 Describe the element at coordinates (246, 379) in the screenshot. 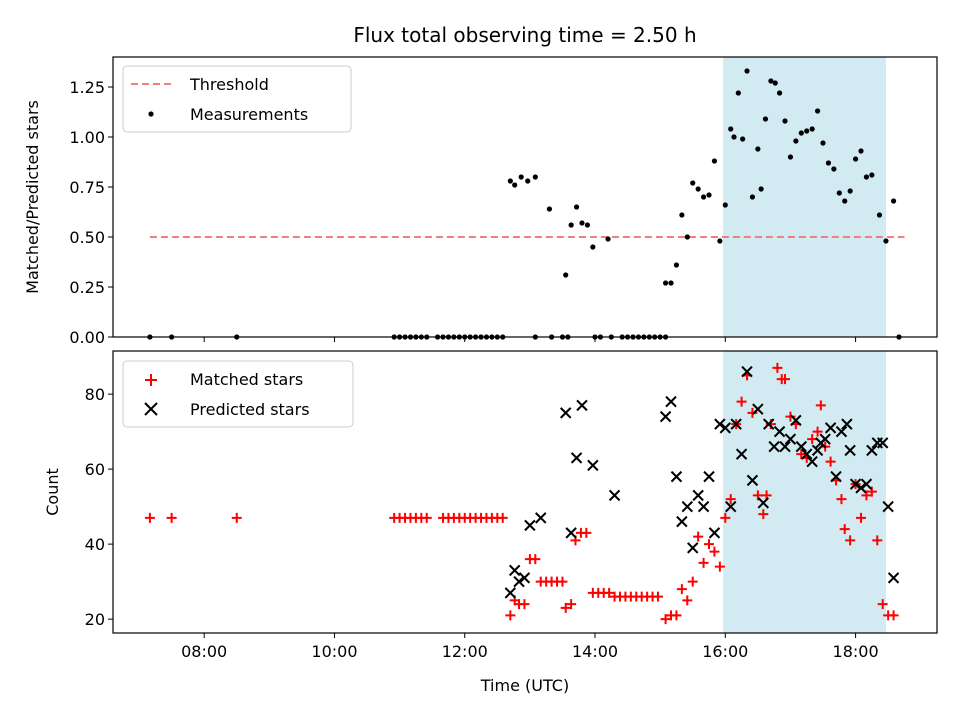

I see `matched-stars-legend-label: Matched stars` at that location.